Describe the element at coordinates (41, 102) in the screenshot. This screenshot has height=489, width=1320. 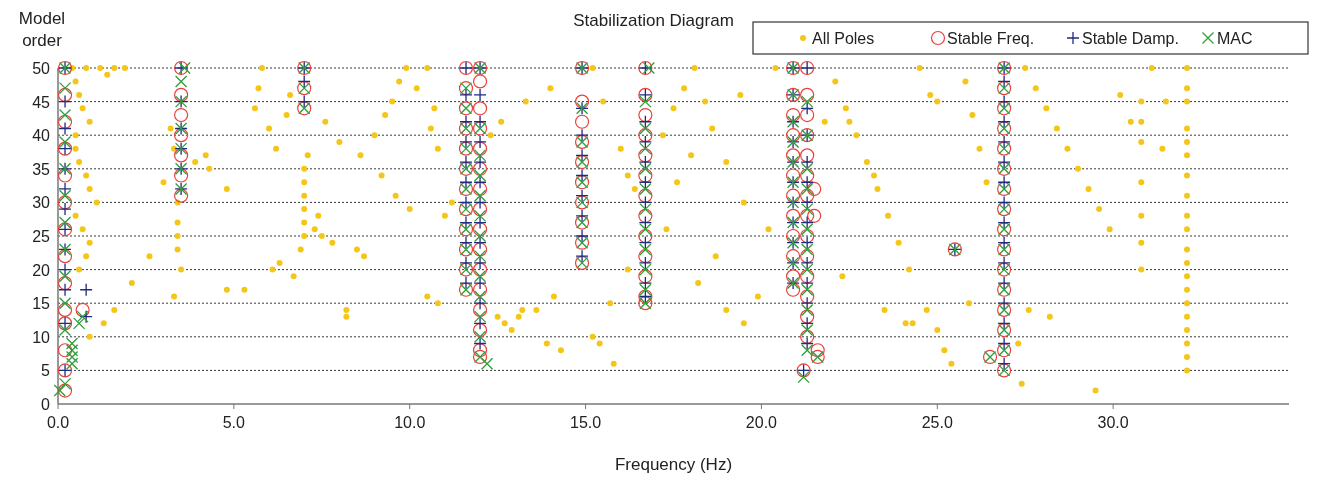
I see `y-tick-label: 45` at that location.